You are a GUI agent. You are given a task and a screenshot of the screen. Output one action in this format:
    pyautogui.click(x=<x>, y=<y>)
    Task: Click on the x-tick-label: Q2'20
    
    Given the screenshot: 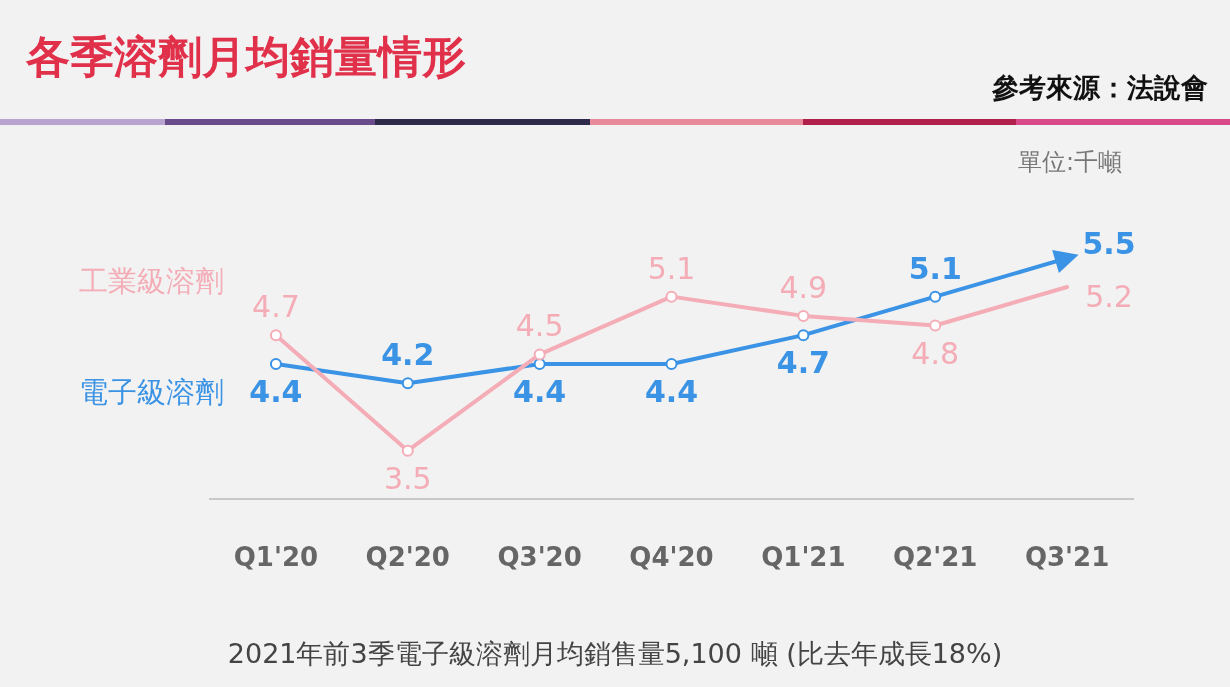 What is the action you would take?
    pyautogui.click(x=407, y=557)
    